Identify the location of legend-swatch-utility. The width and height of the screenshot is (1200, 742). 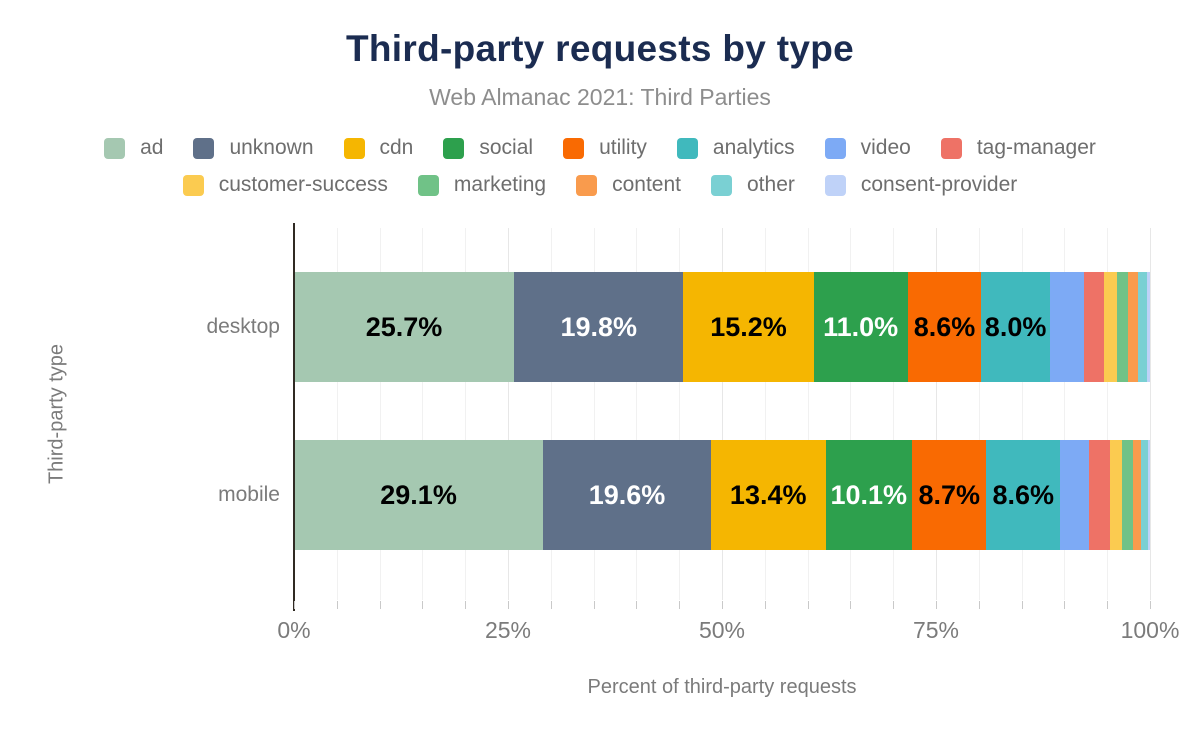
(574, 148).